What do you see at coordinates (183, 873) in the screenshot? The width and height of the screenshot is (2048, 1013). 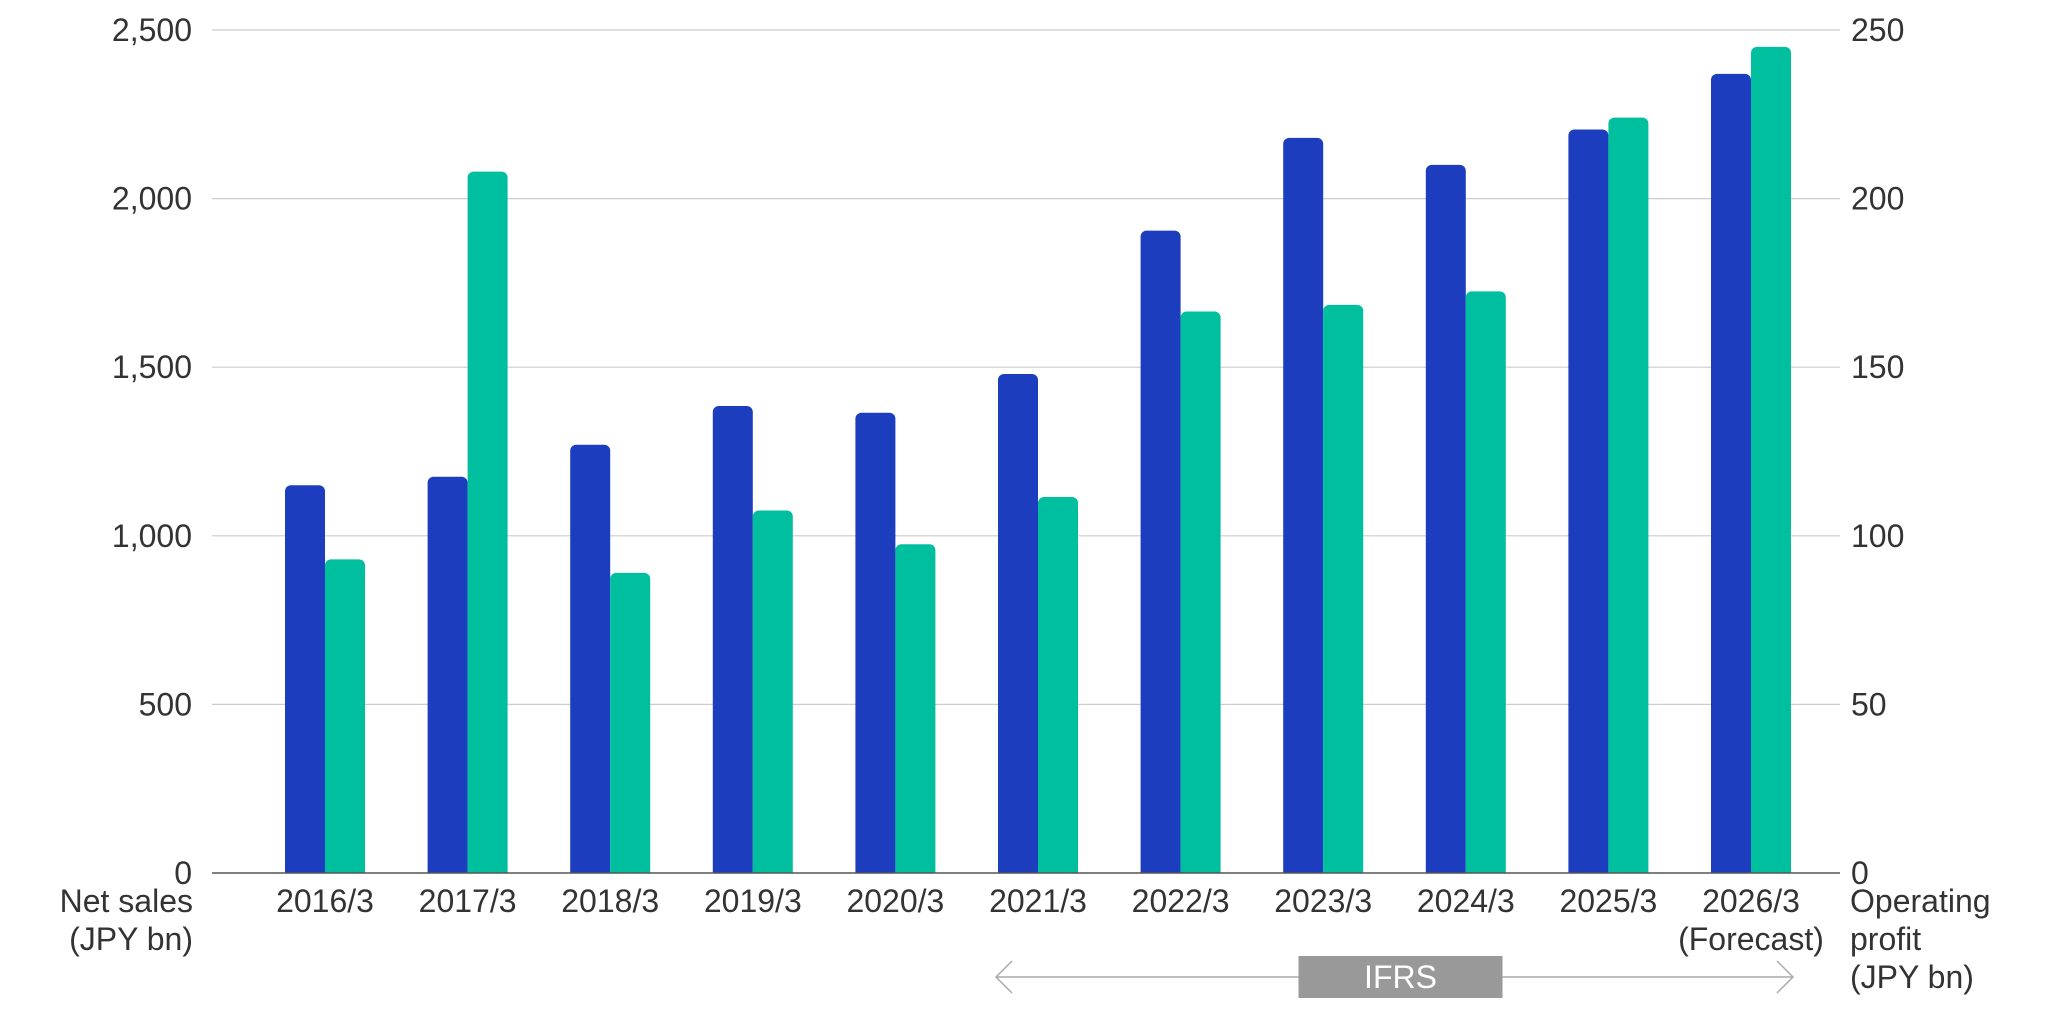 I see `left-tick-label: 0` at bounding box center [183, 873].